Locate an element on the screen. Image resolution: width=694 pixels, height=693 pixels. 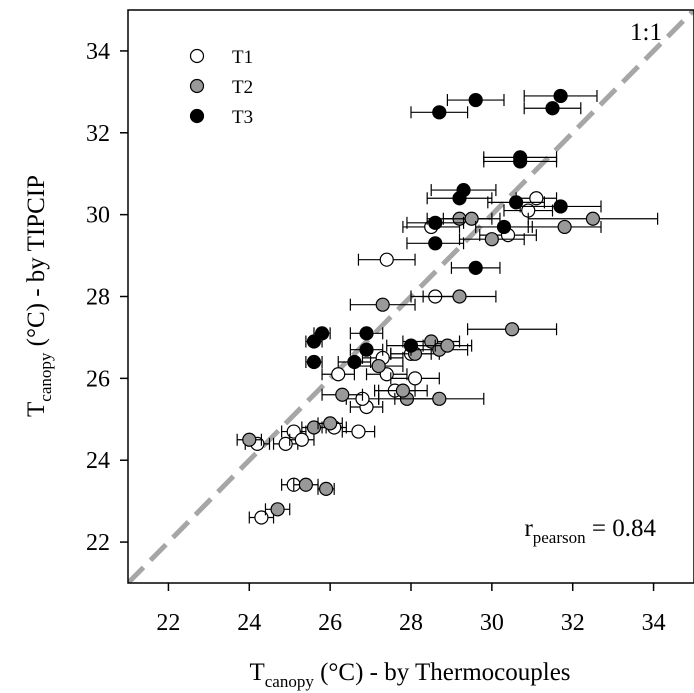
x-tick-label: 24 is located at coordinates (249, 623).